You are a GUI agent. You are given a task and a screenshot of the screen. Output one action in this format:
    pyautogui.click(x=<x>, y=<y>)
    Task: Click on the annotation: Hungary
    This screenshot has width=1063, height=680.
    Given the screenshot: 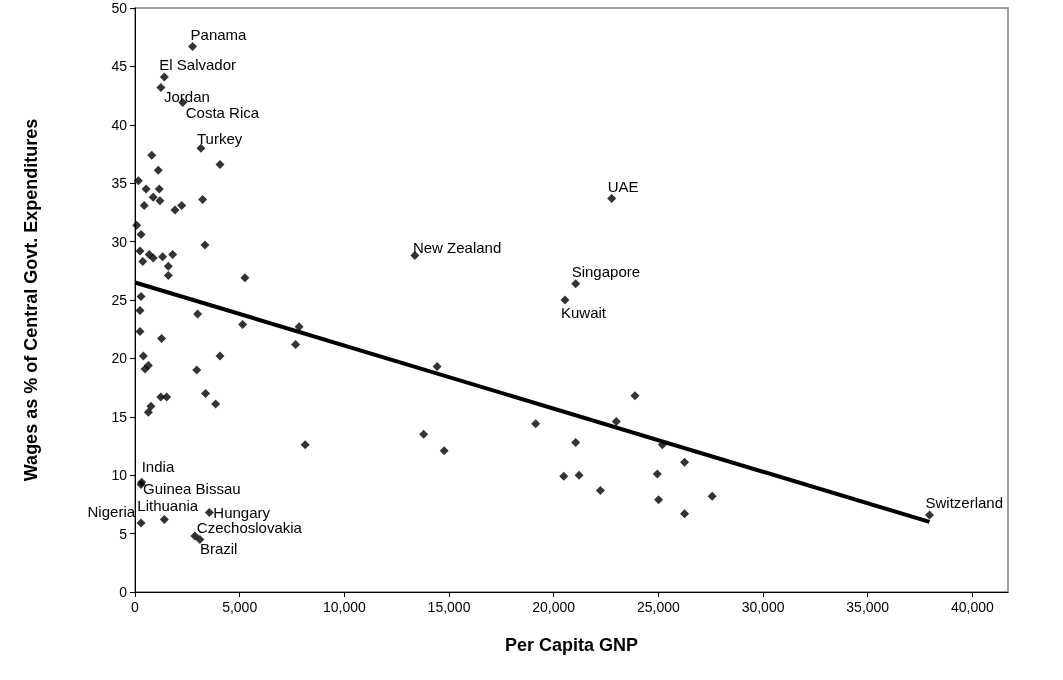 What is the action you would take?
    pyautogui.click(x=242, y=513)
    